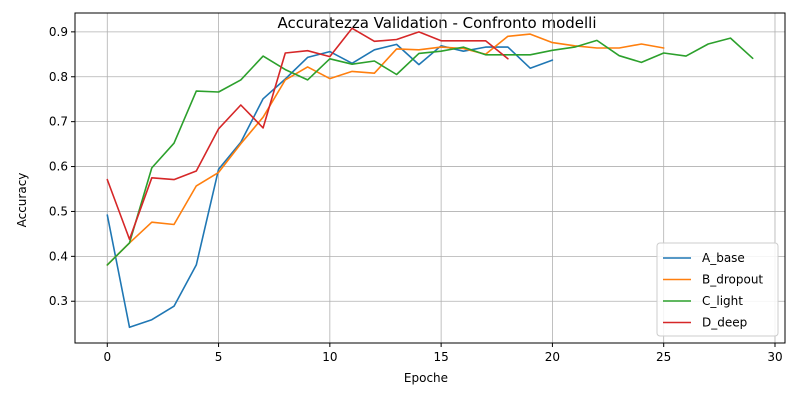 Image resolution: width=800 pixels, height=400 pixels. What do you see at coordinates (426, 378) in the screenshot?
I see `x-axis-label: Epoche` at bounding box center [426, 378].